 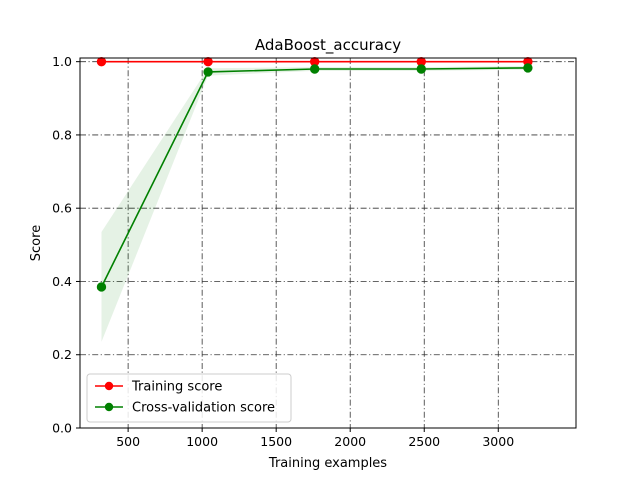 What do you see at coordinates (62, 354) in the screenshot?
I see `y-tick-label: 0.2` at bounding box center [62, 354].